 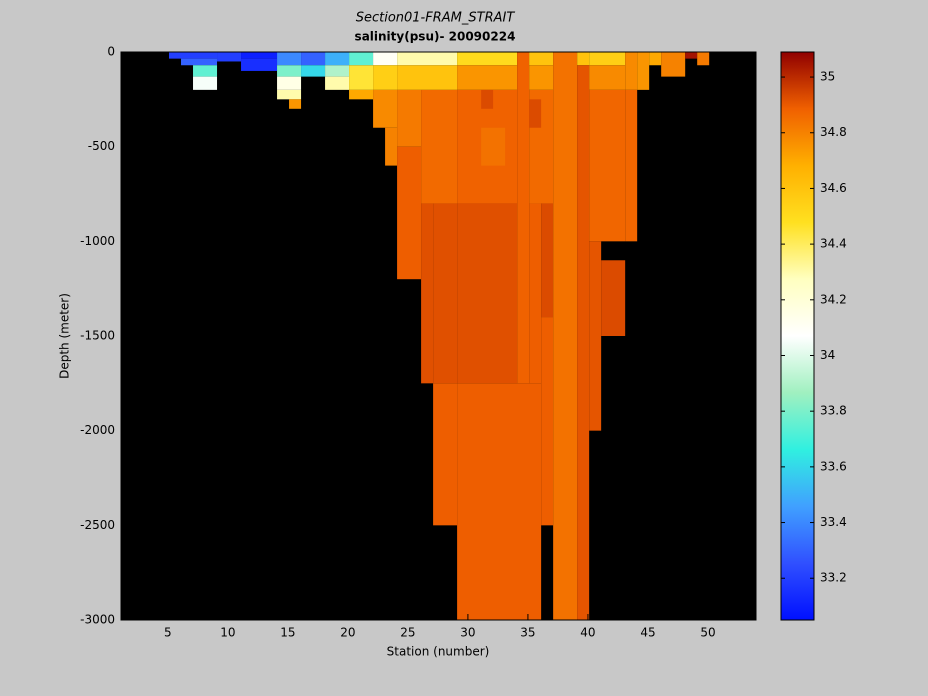 What do you see at coordinates (97, 620) in the screenshot?
I see `y-tick-label: -3000` at bounding box center [97, 620].